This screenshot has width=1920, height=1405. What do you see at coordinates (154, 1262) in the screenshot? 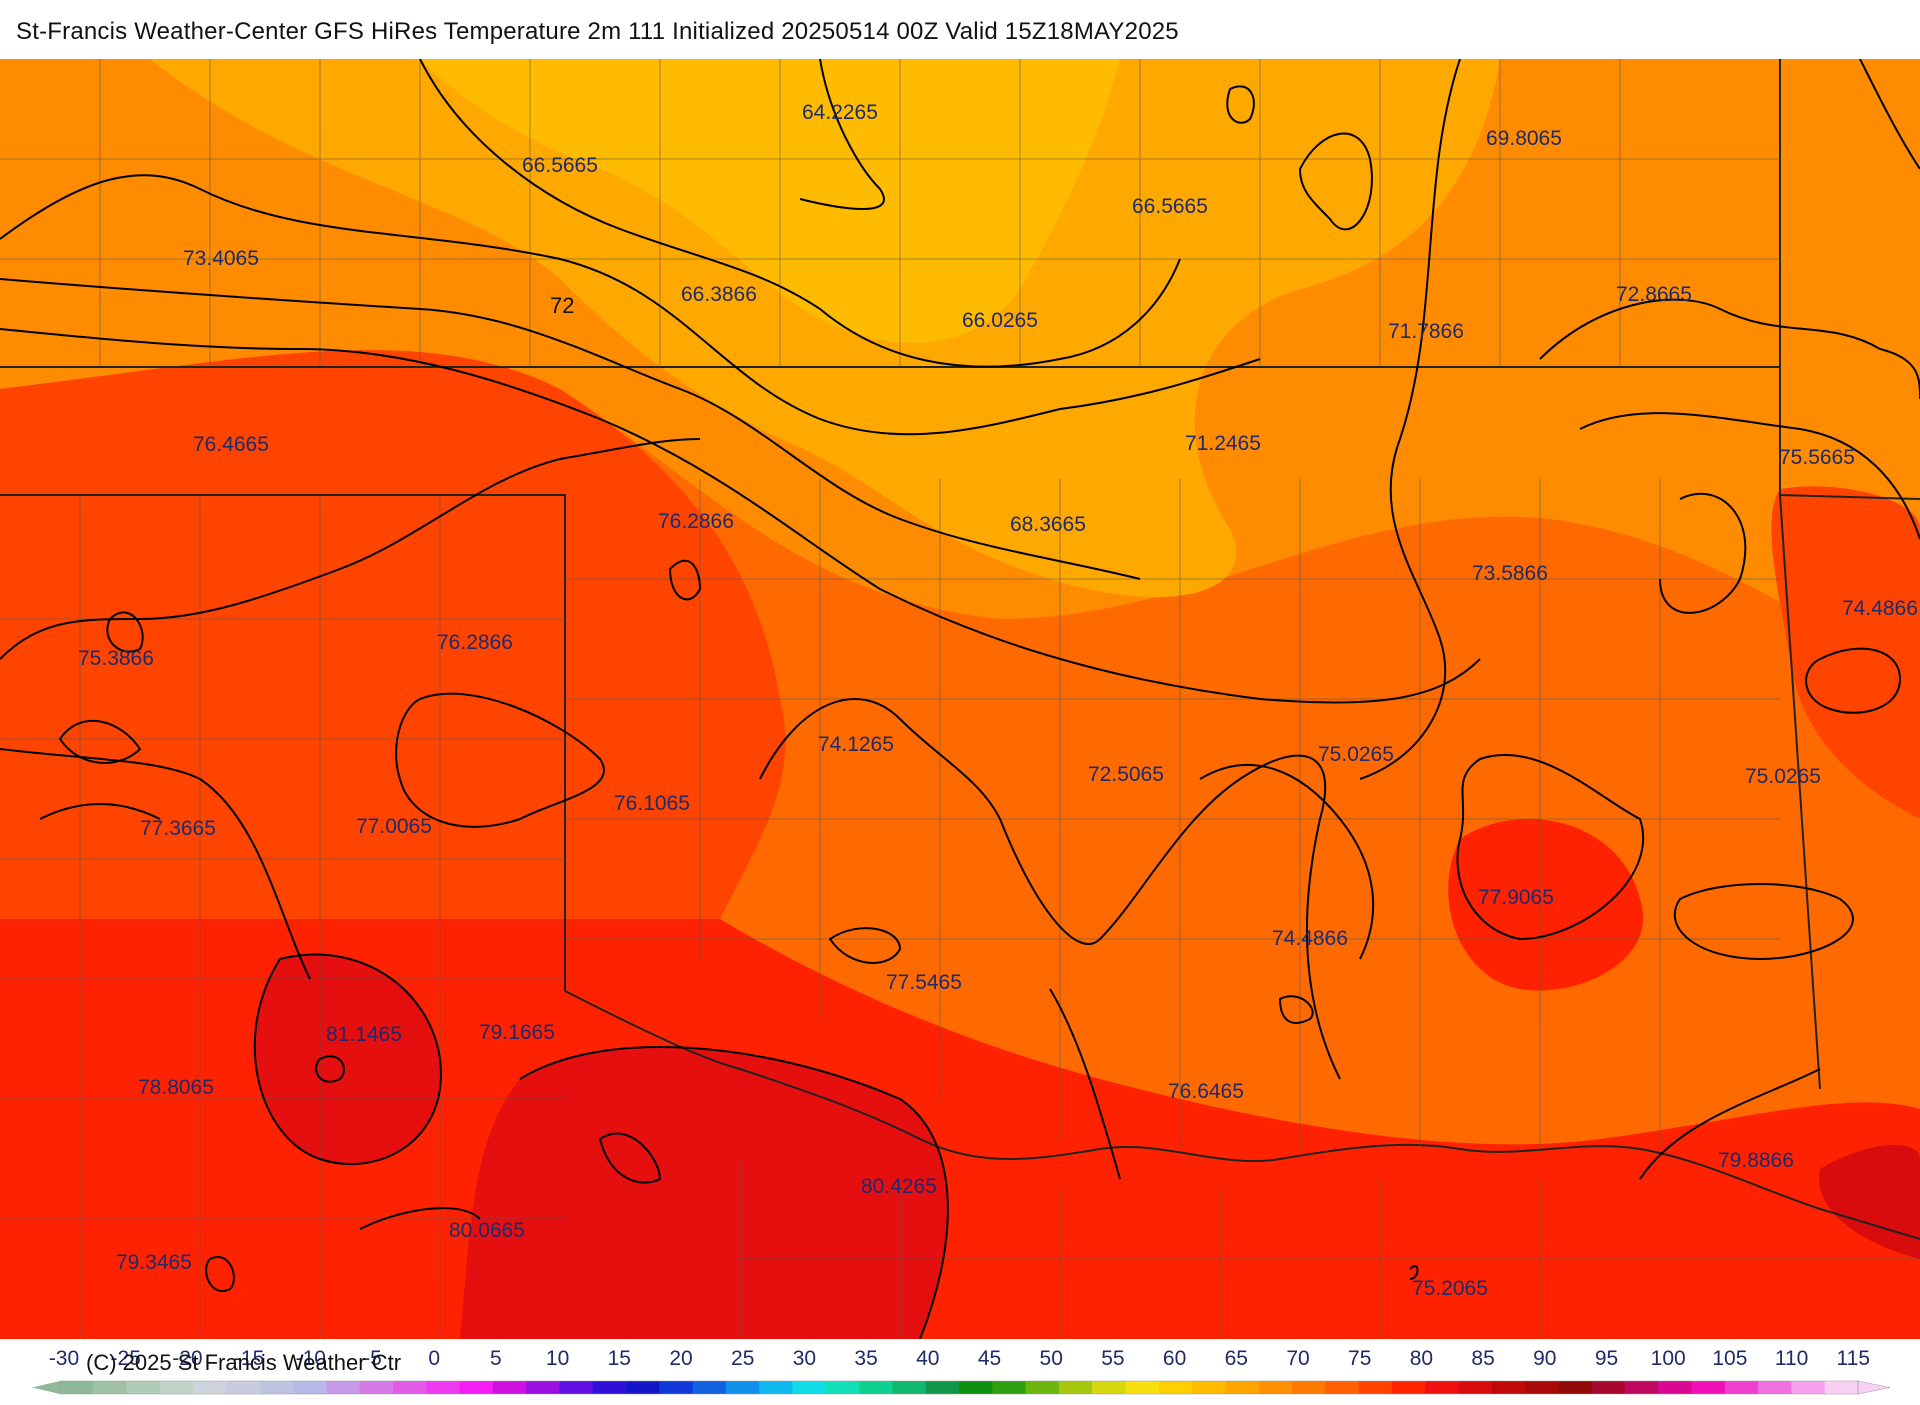
I see `value-label: 79.3465` at bounding box center [154, 1262].